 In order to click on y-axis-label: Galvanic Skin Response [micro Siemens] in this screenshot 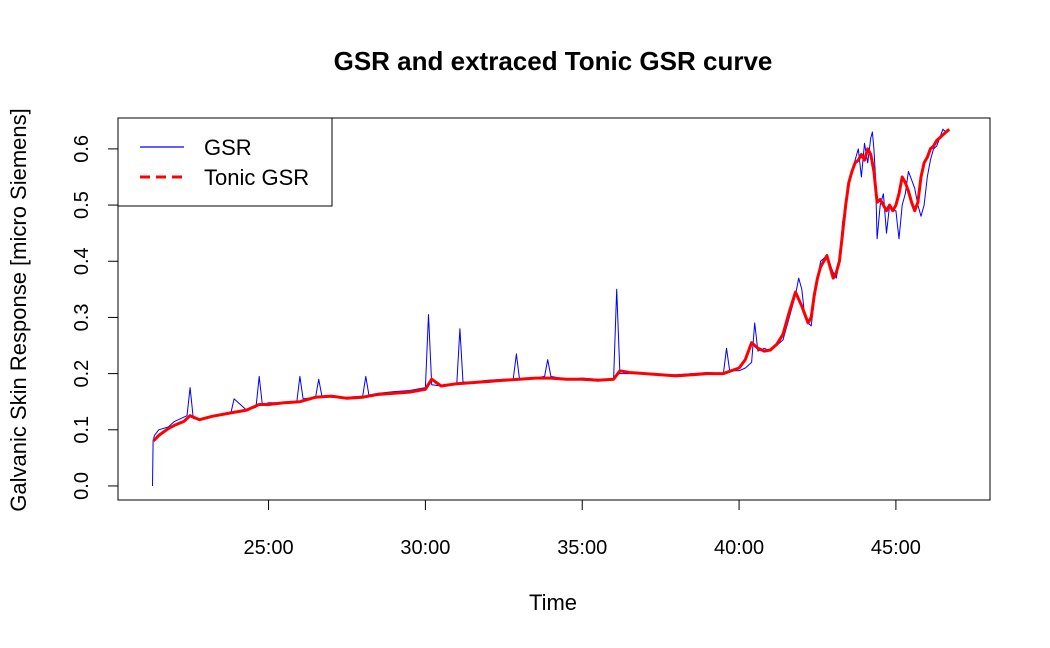, I will do `click(18, 310)`.